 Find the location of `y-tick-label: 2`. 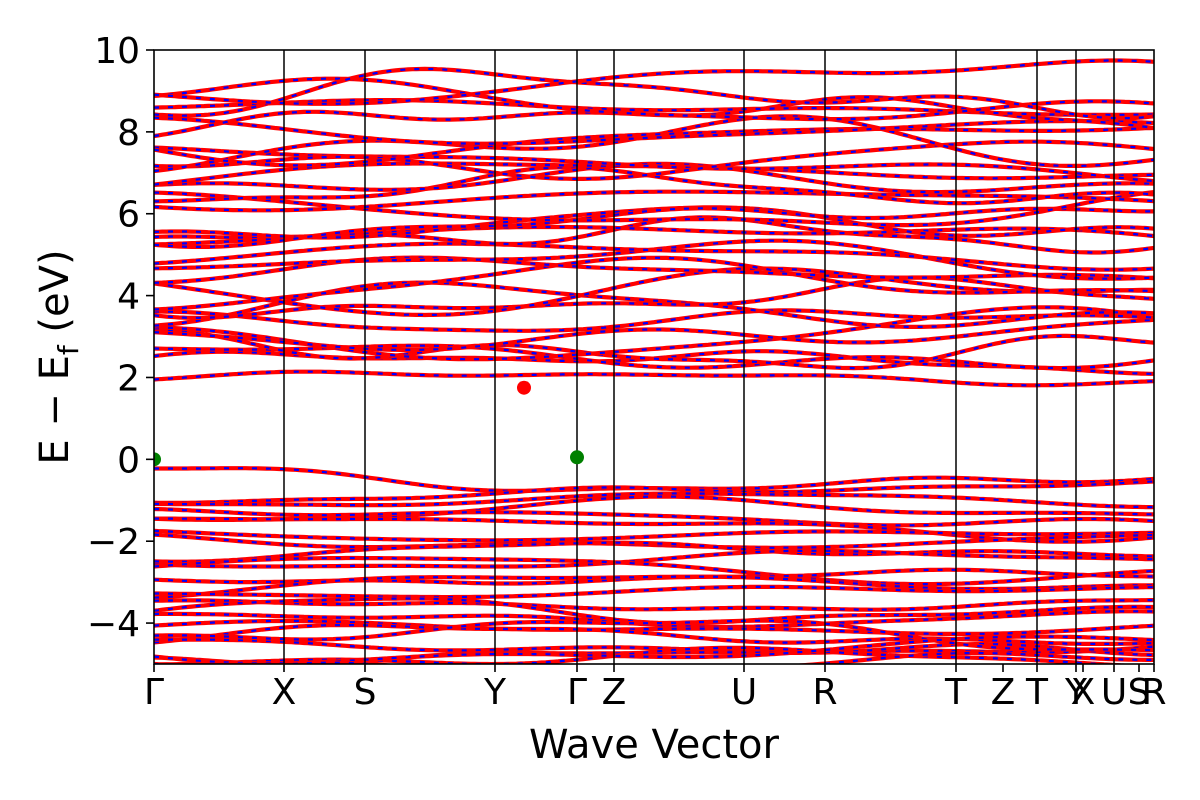

y-tick-label: 2 is located at coordinates (128, 378).